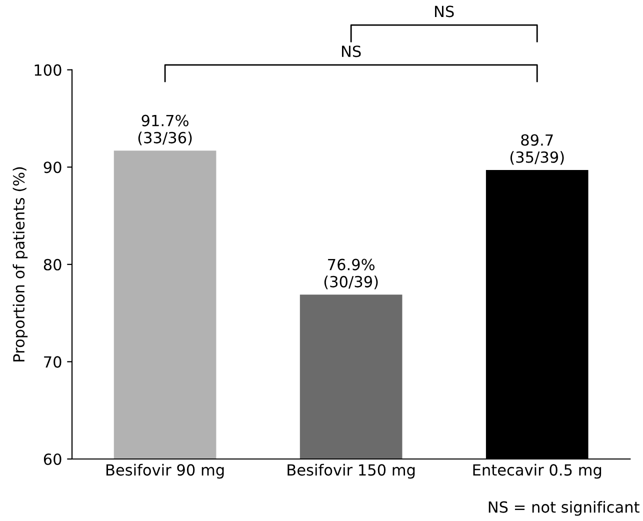 Image resolution: width=643 pixels, height=521 pixels. What do you see at coordinates (53, 168) in the screenshot?
I see `y-tick-label: 90` at bounding box center [53, 168].